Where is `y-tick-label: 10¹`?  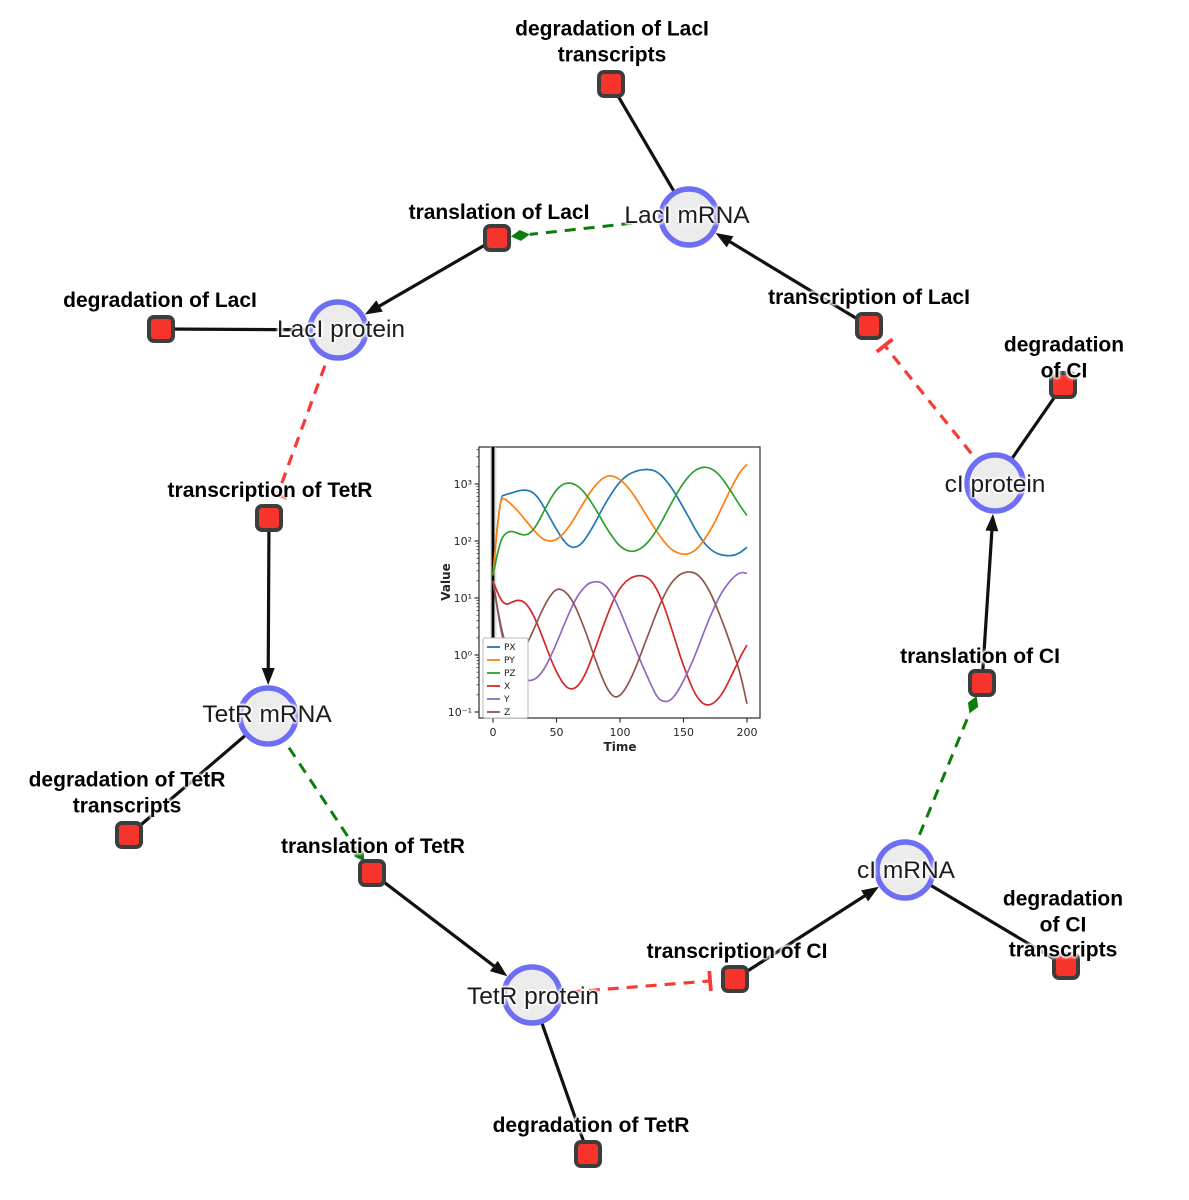 y-tick-label: 10¹ is located at coordinates (463, 598).